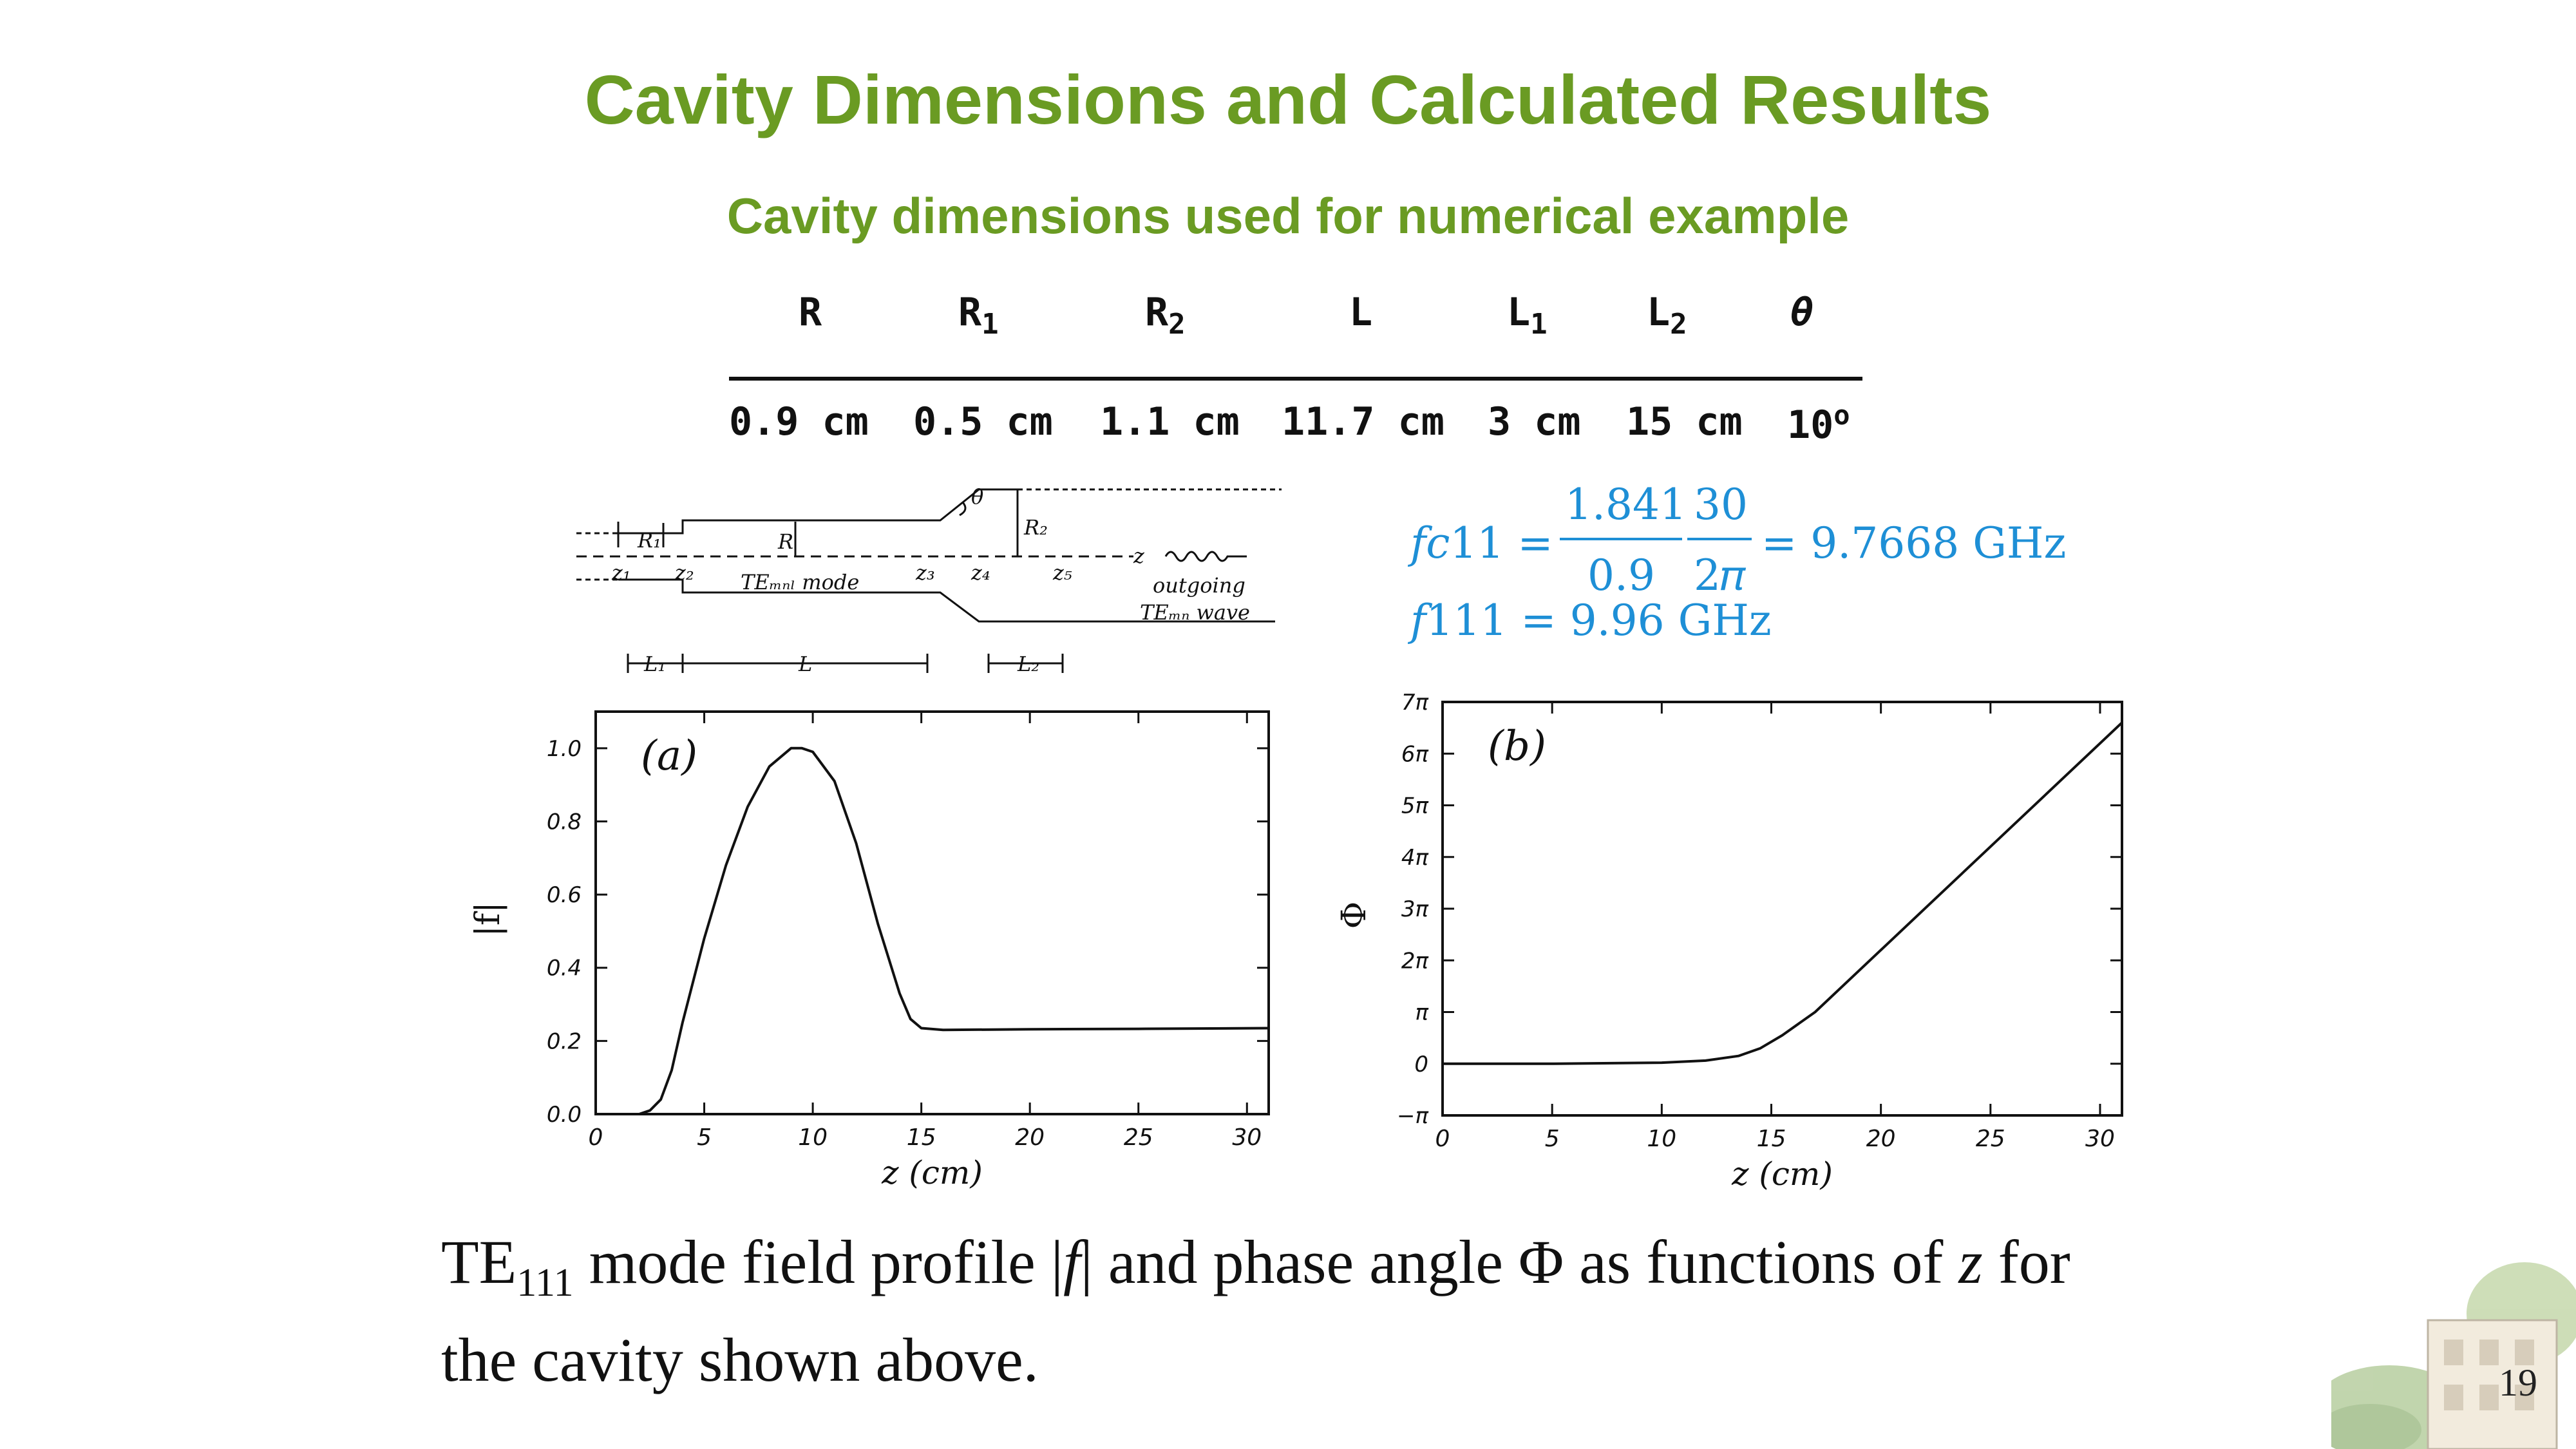 This screenshot has height=1449, width=2576. I want to click on y-tick-label: 0.6, so click(564, 895).